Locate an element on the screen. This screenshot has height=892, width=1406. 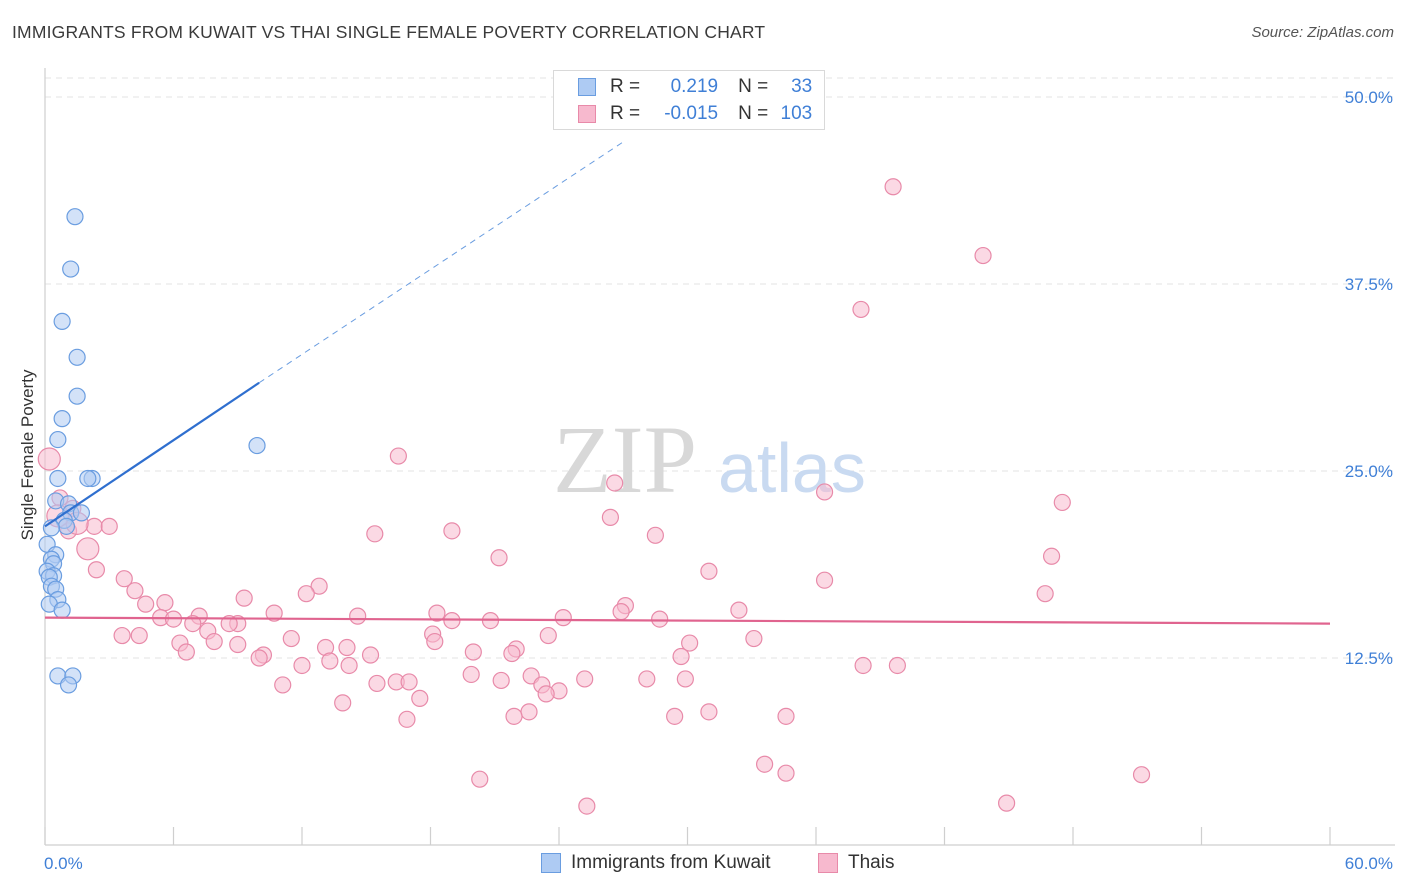
legend-swatch-kuwait is located at coordinates (587, 87).